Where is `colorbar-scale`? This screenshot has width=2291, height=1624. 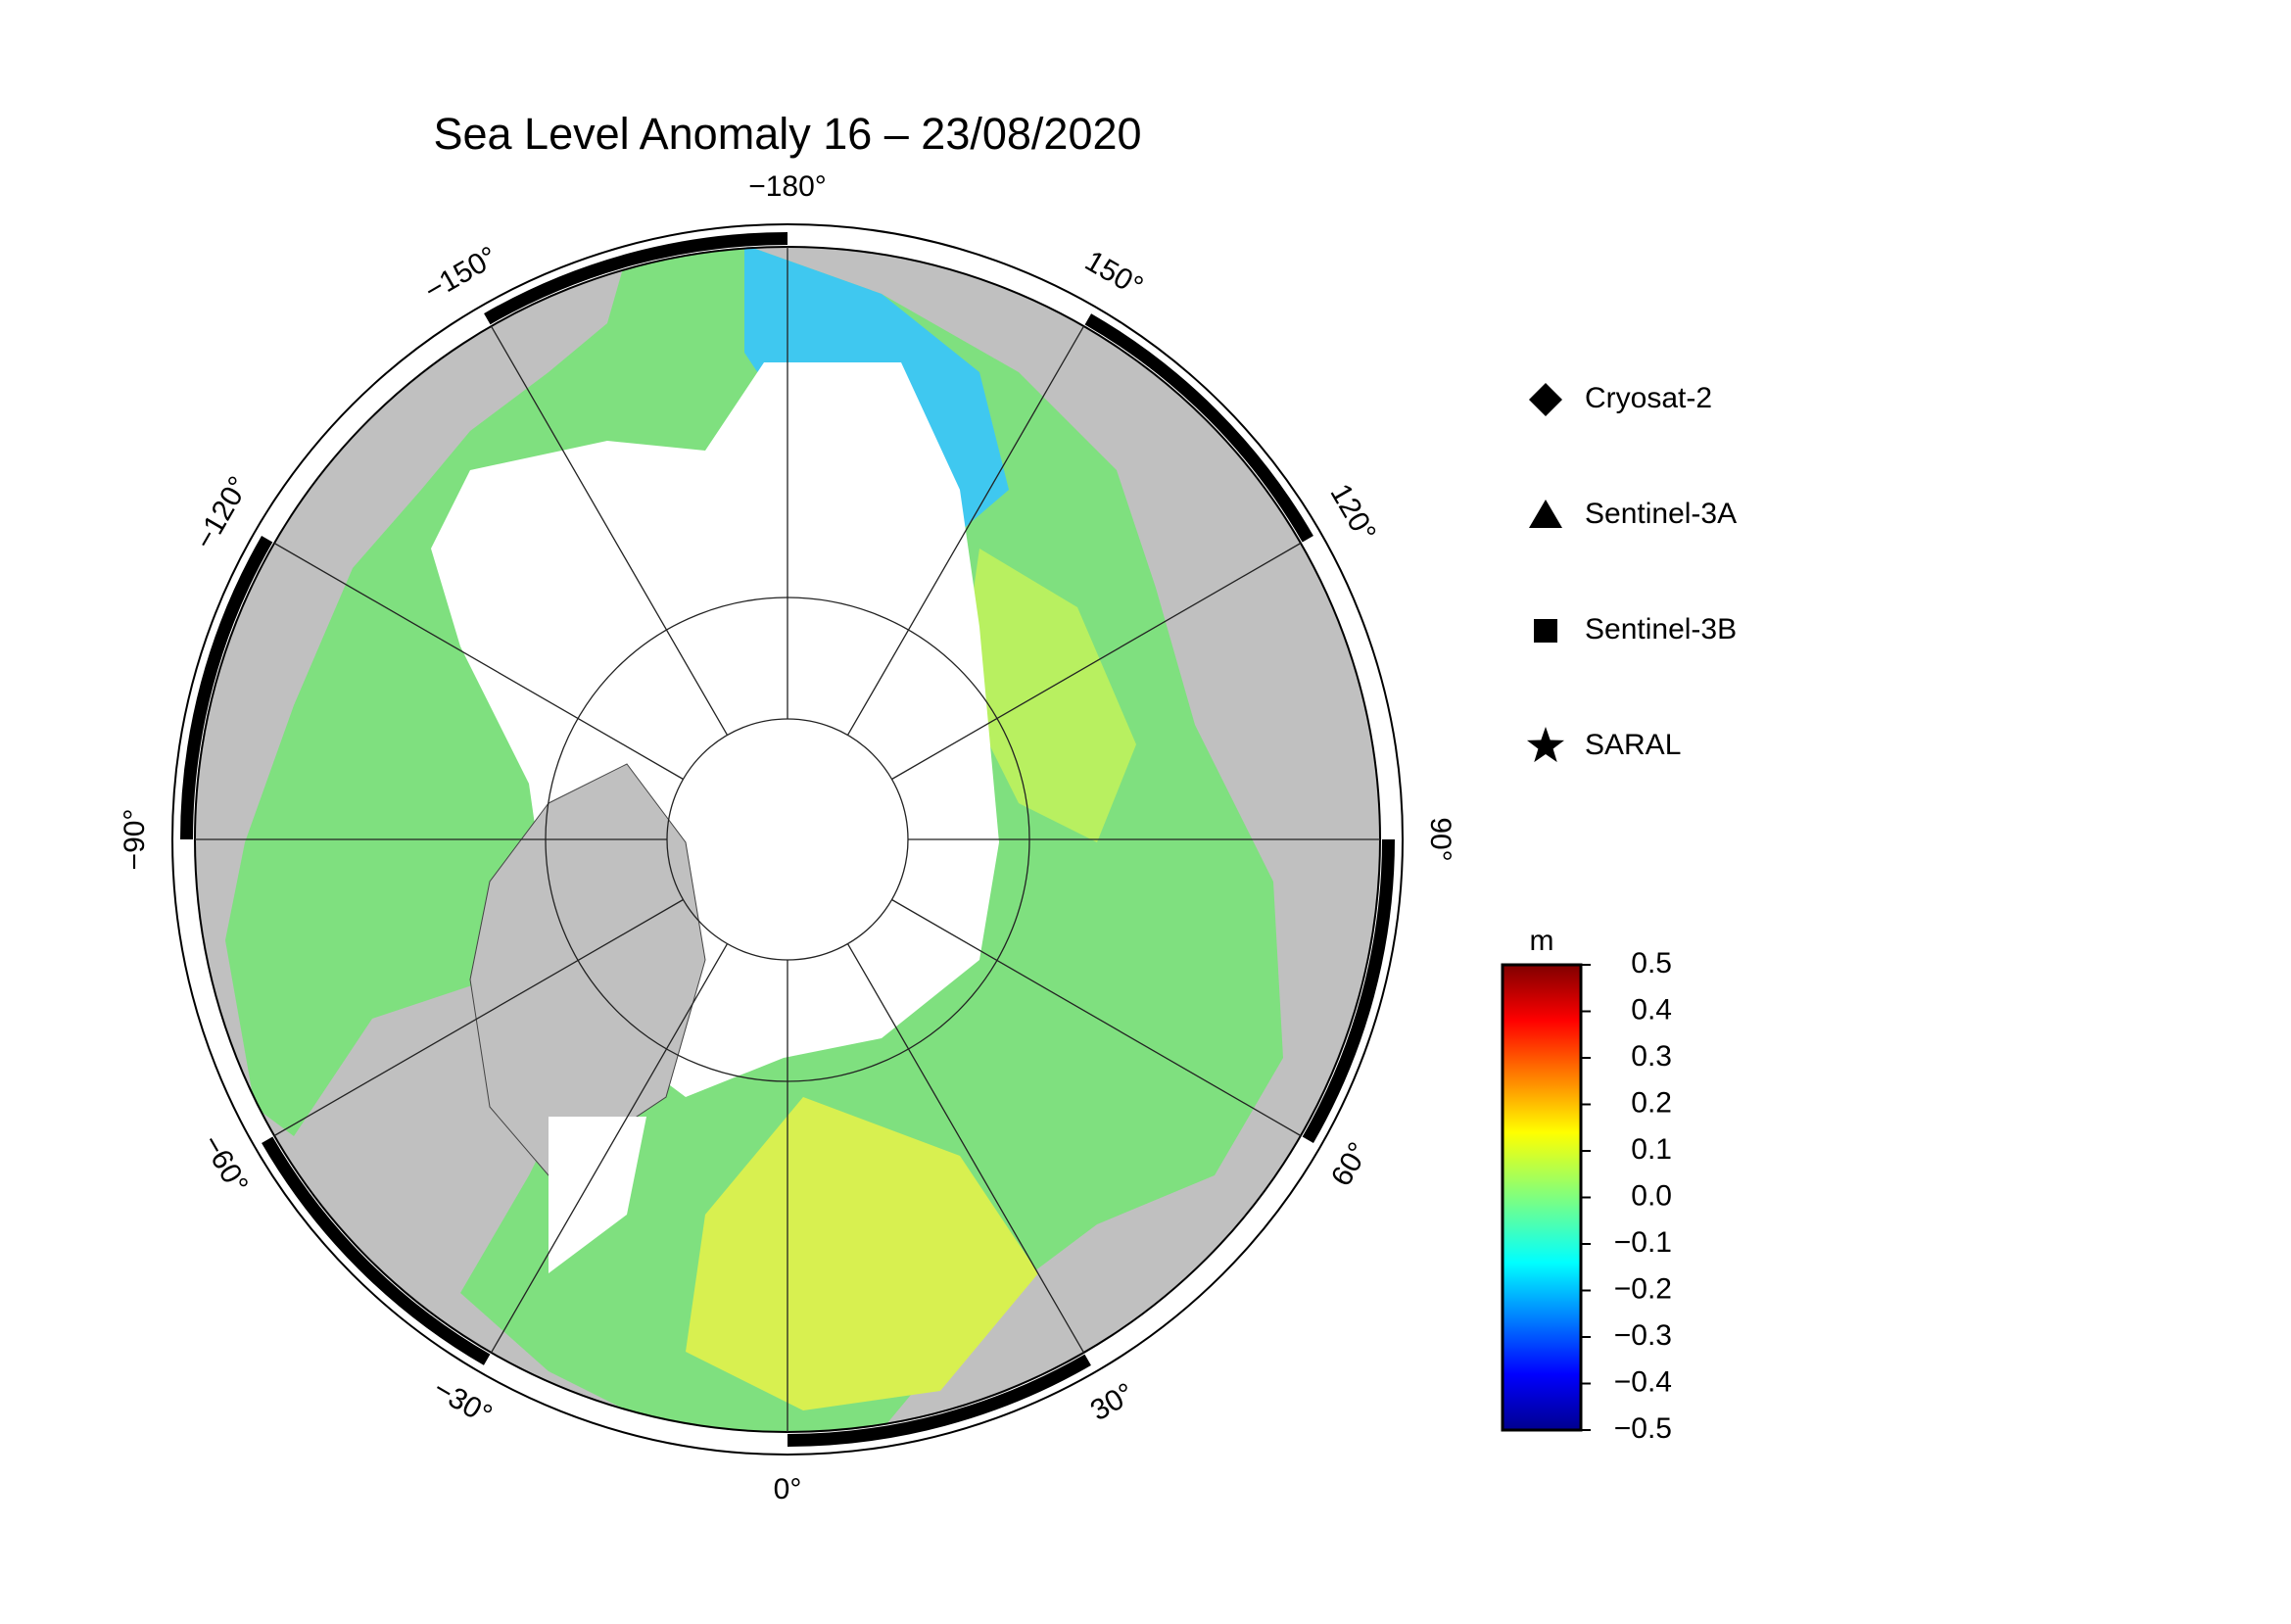
colorbar-scale is located at coordinates (1542, 1197).